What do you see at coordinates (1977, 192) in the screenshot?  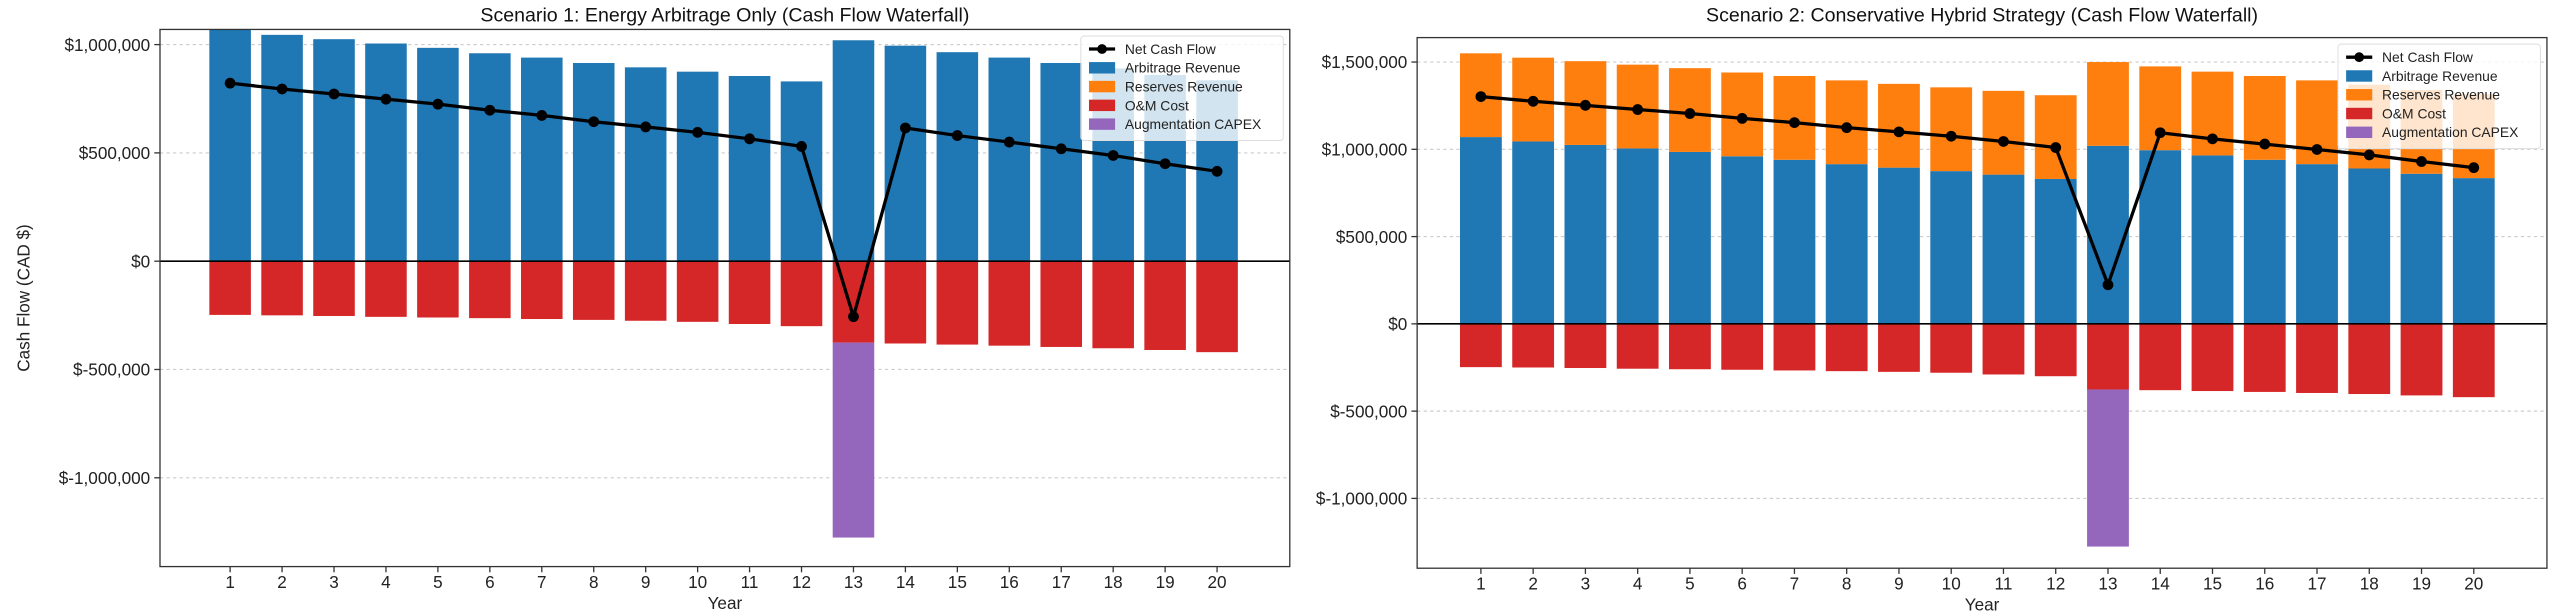 I see `net-cash-flow-line` at bounding box center [1977, 192].